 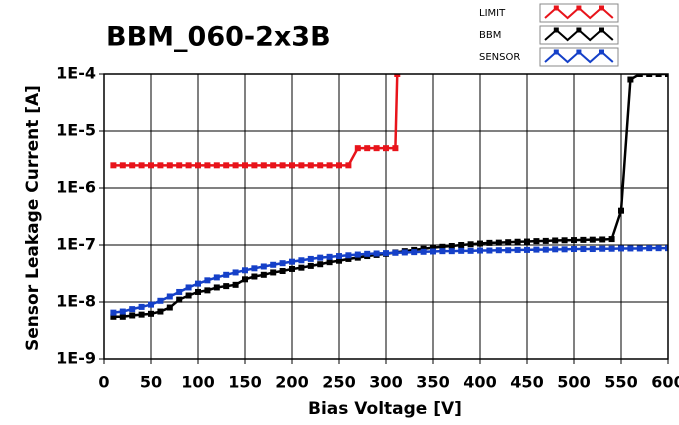 I want to click on x-tick-label: 200, so click(x=291, y=382).